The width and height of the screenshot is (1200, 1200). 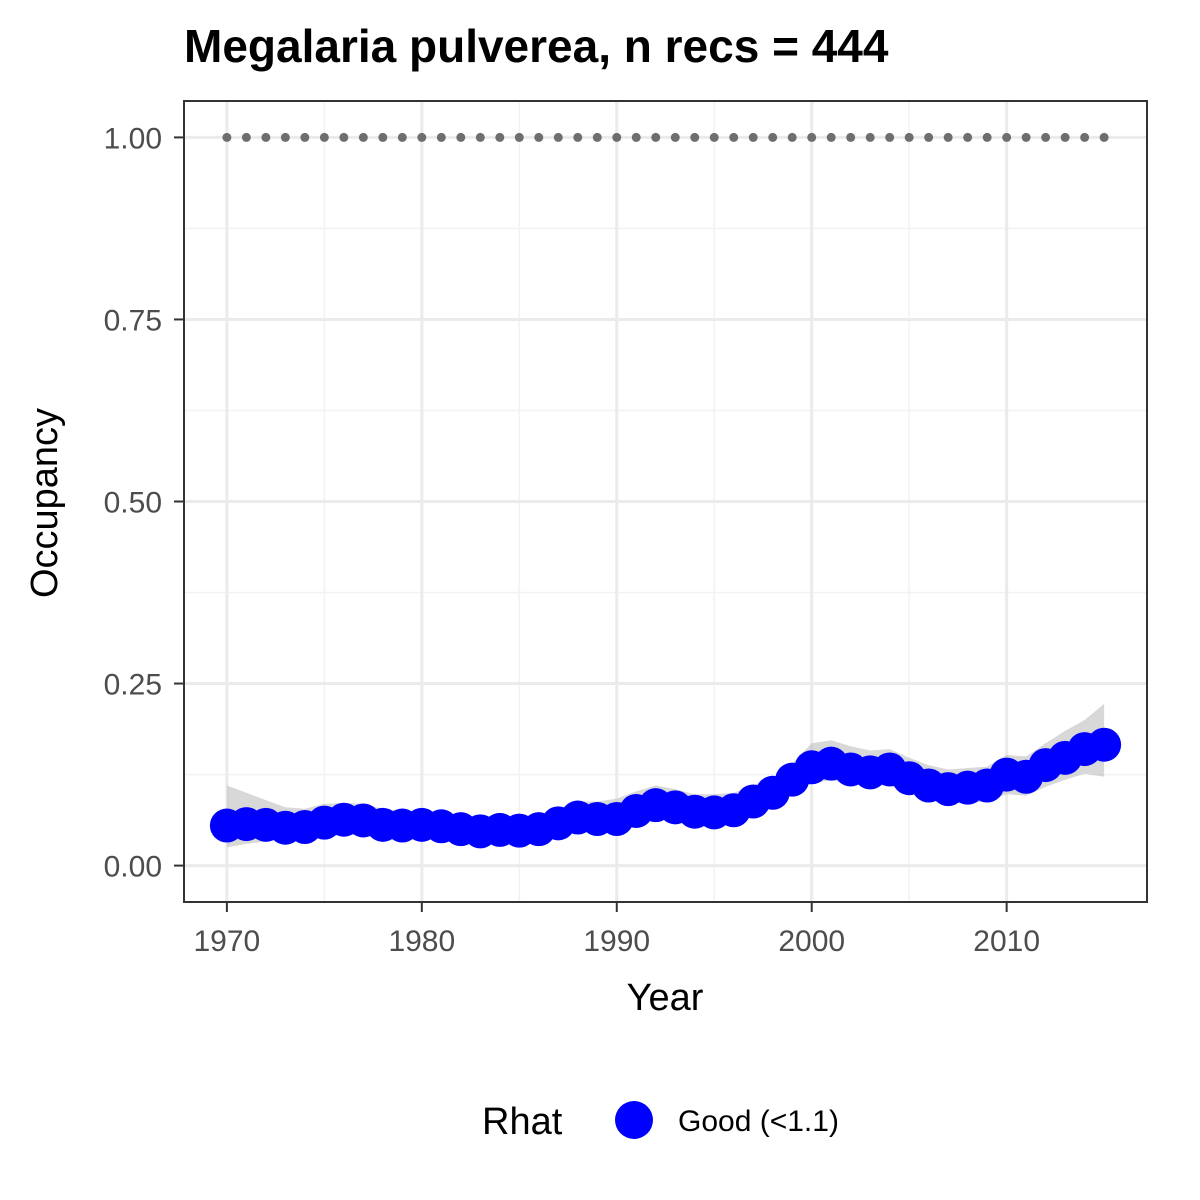 I want to click on x-tick-label: 1980, so click(x=421, y=941).